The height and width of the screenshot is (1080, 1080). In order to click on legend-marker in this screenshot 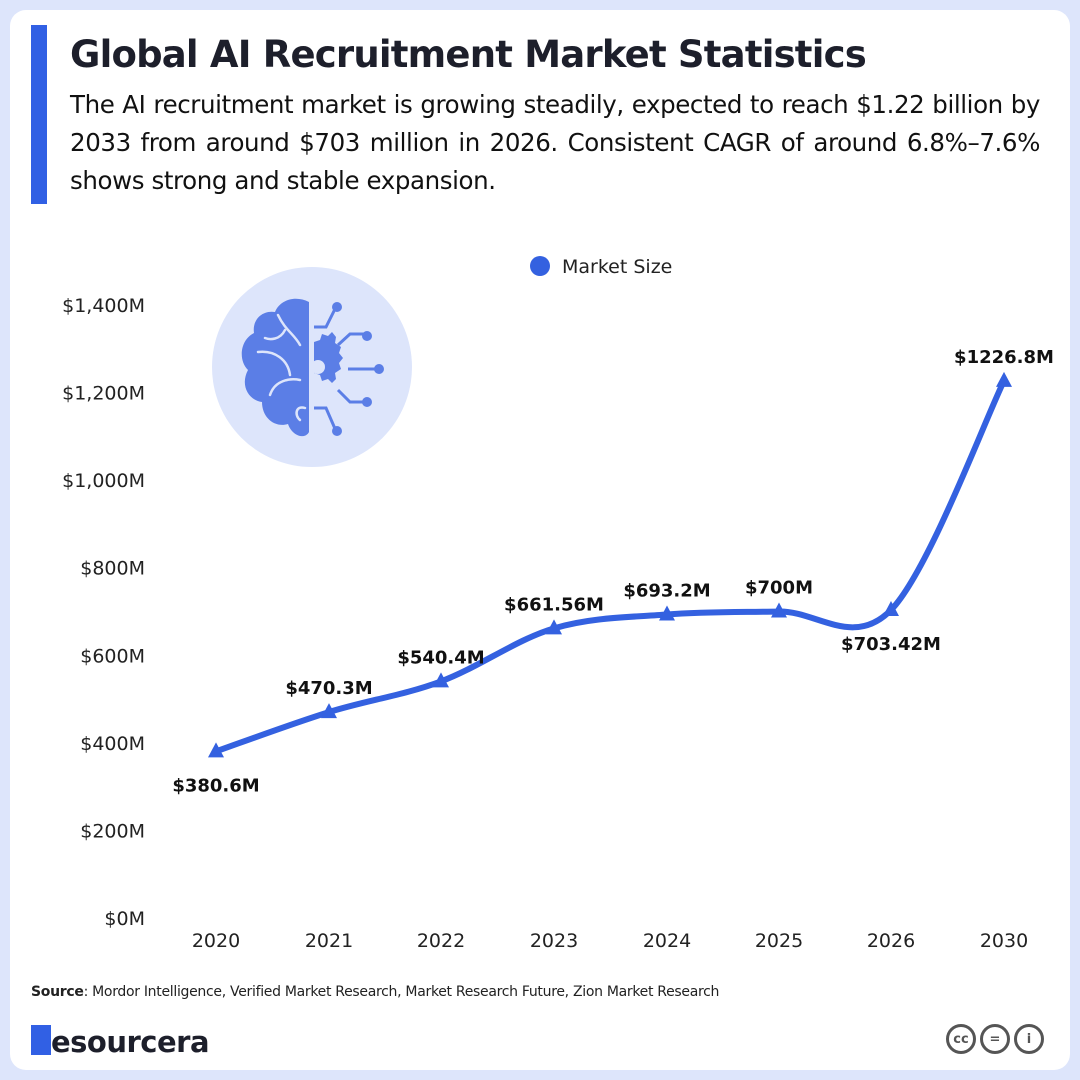, I will do `click(540, 266)`.